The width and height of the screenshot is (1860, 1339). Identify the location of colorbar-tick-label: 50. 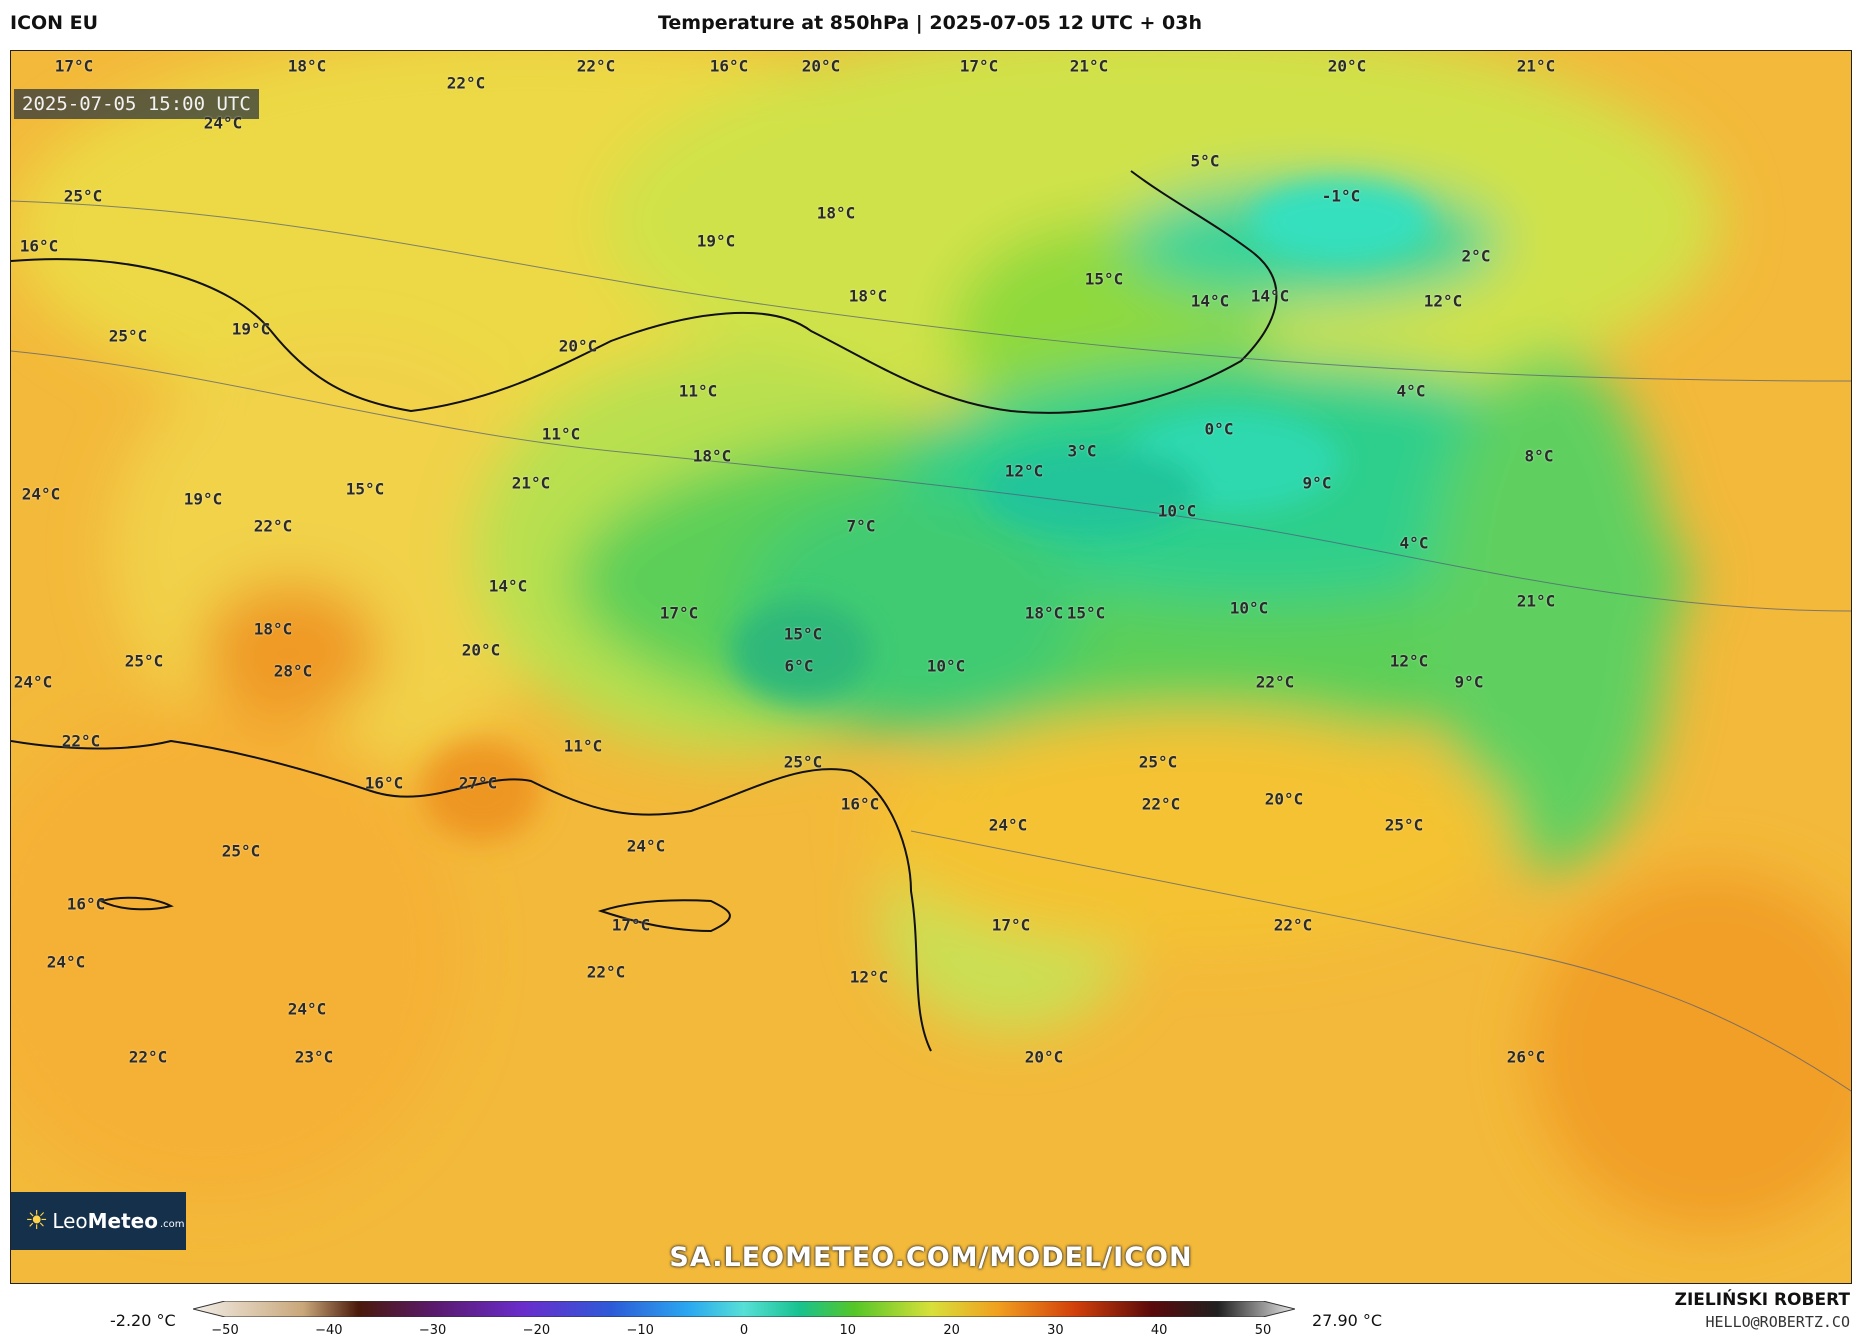
(1263, 1330).